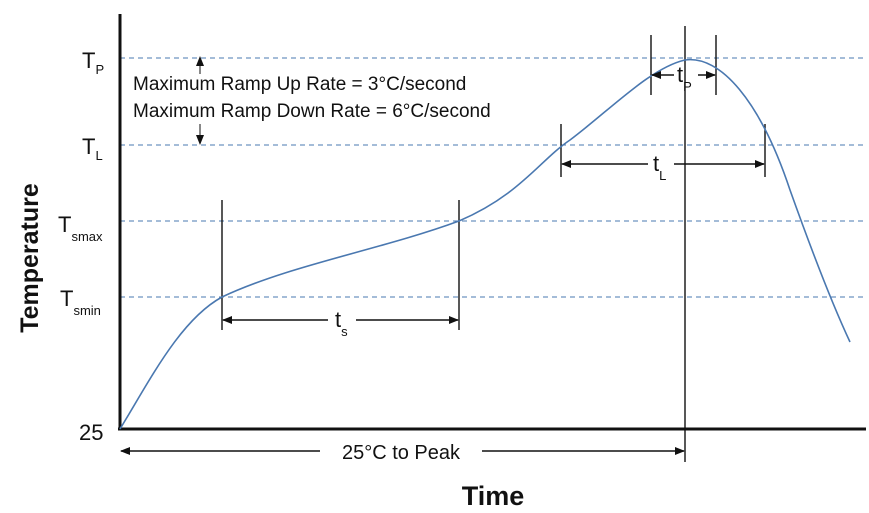 The height and width of the screenshot is (513, 869). I want to click on ramp-up-text: Maximum Ramp Up Rate = 3°C/second, so click(299, 84).